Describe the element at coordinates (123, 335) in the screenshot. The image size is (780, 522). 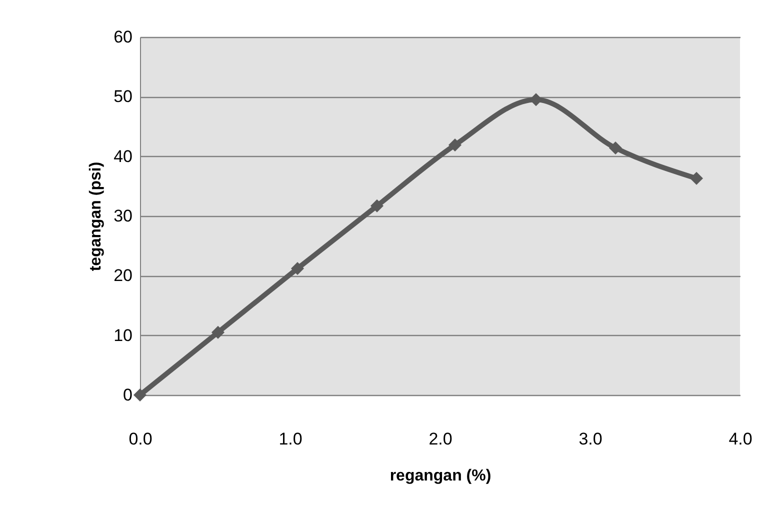
I see `y-tick-label: 10` at that location.